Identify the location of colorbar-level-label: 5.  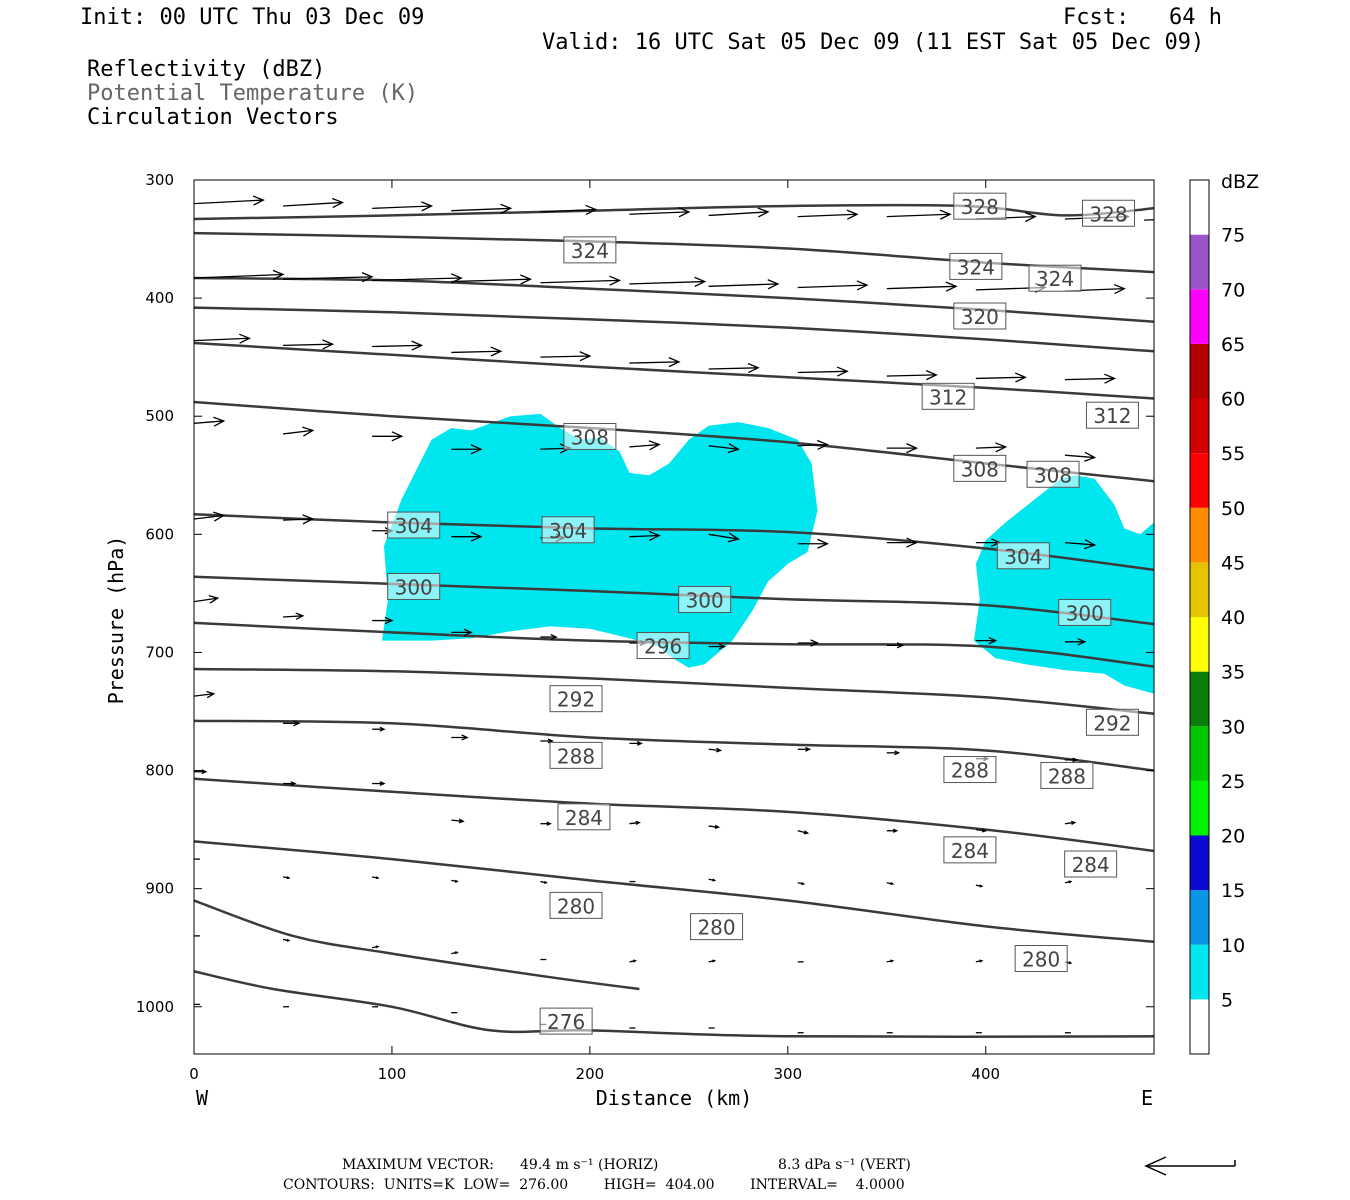
(1227, 1000).